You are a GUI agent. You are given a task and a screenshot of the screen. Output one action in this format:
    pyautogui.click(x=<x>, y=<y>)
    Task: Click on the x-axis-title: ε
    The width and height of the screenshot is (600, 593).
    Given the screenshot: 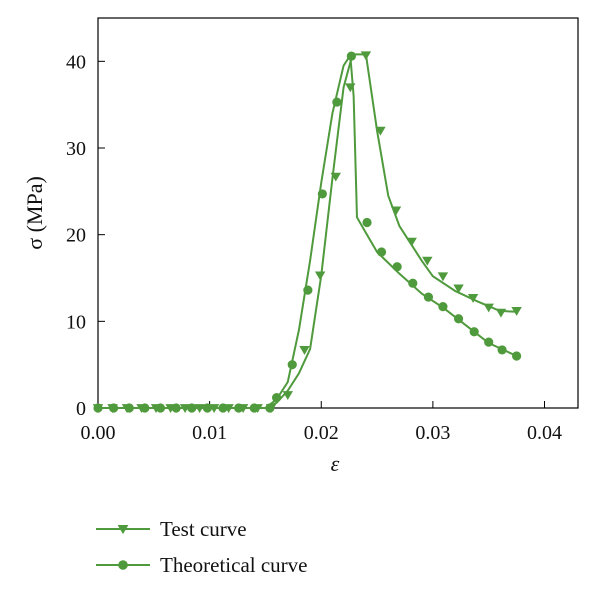 What is the action you would take?
    pyautogui.click(x=335, y=463)
    